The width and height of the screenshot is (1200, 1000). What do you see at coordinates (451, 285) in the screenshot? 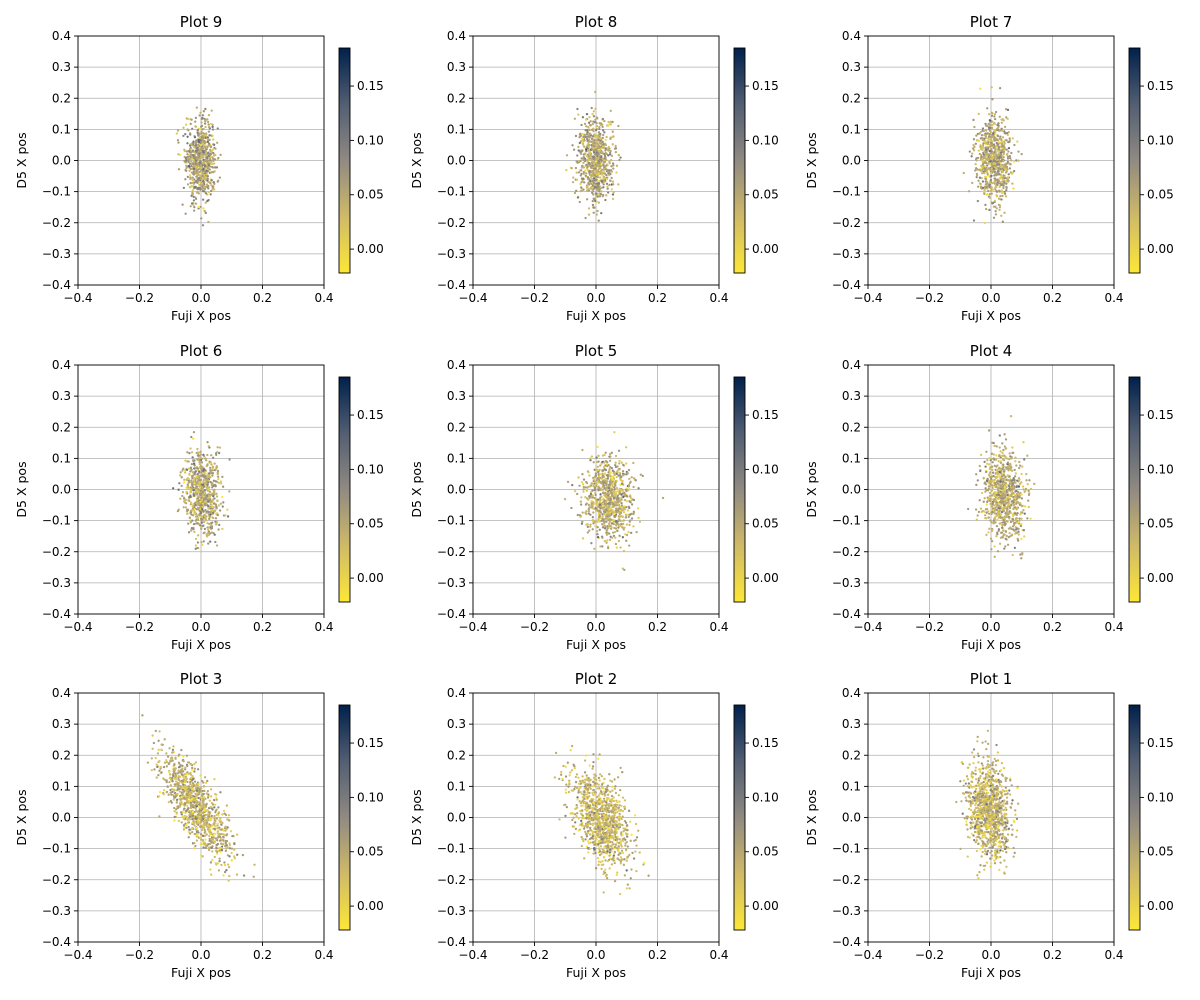
I see `y-tick-label: −0.4` at bounding box center [451, 285].